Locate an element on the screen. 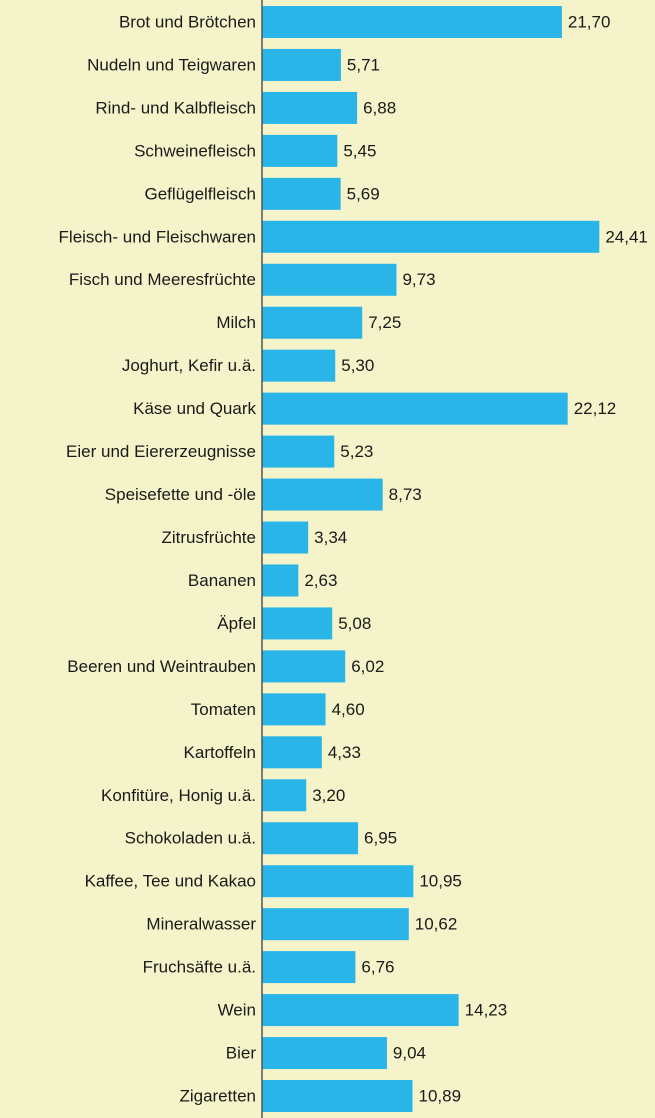  category-label: Kartoffeln is located at coordinates (220, 752).